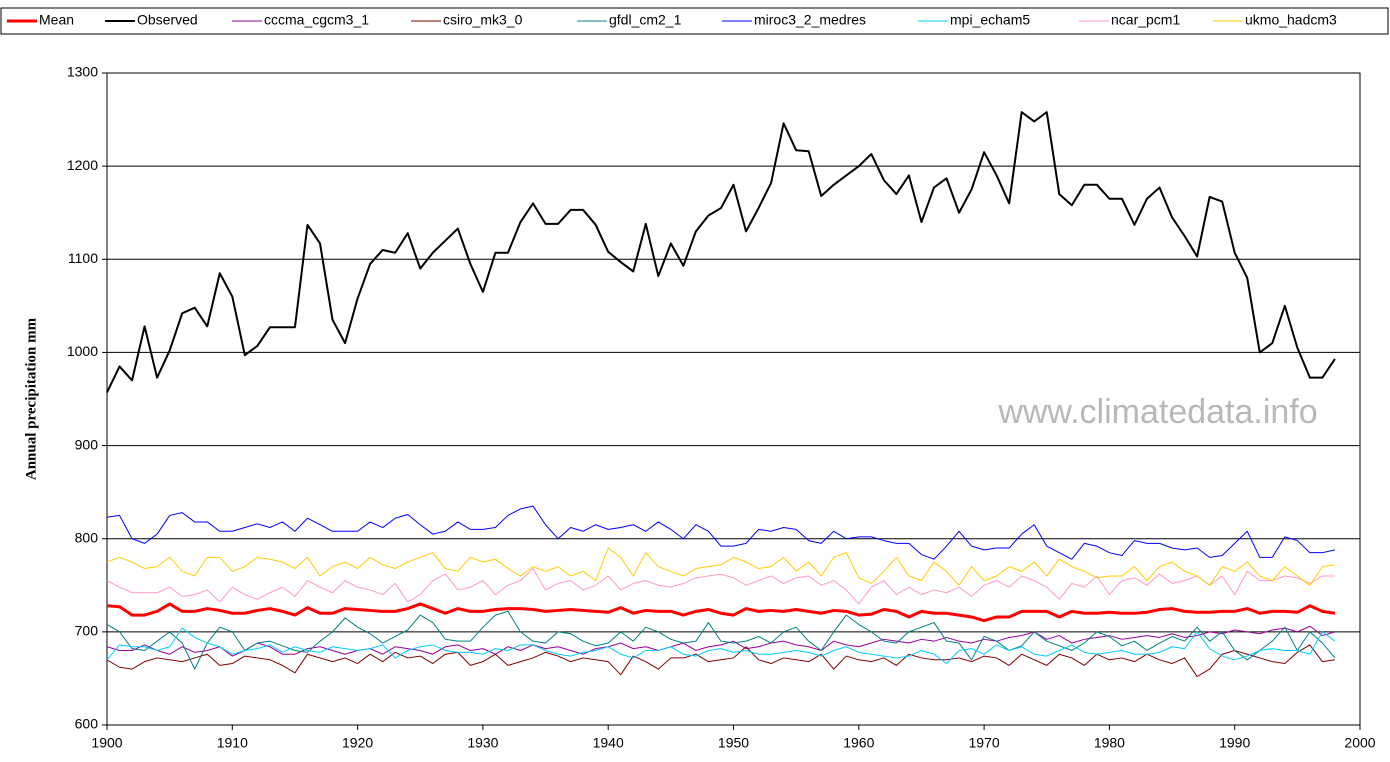 The width and height of the screenshot is (1390, 762). What do you see at coordinates (83, 258) in the screenshot?
I see `y-tick-label: 1100` at bounding box center [83, 258].